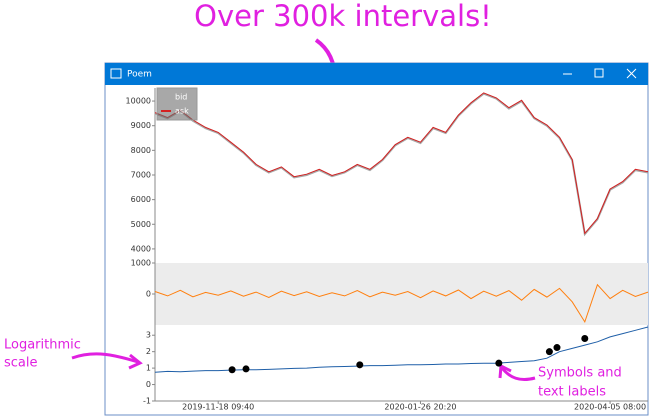 The height and width of the screenshot is (418, 650). I want to click on y-tick-label: 1, so click(148, 368).